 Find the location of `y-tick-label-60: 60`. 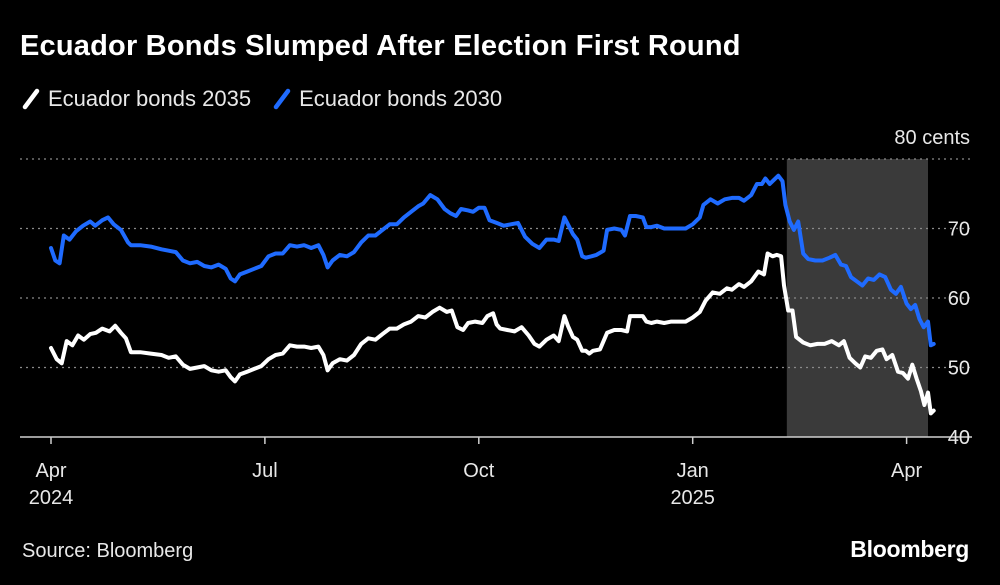

y-tick-label-60: 60 is located at coordinates (959, 299).